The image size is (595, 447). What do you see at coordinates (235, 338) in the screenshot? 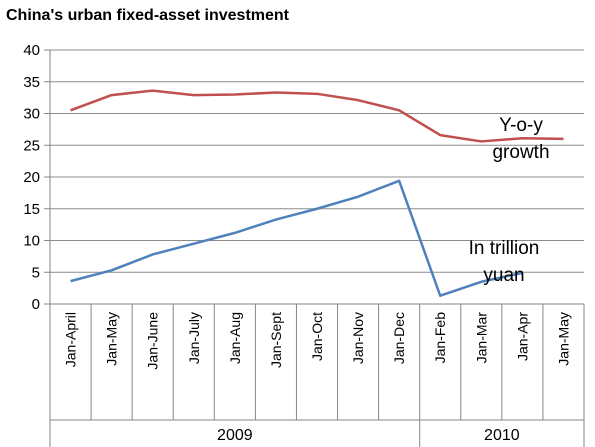
I see `x-tick-label: Jan-Aug` at bounding box center [235, 338].